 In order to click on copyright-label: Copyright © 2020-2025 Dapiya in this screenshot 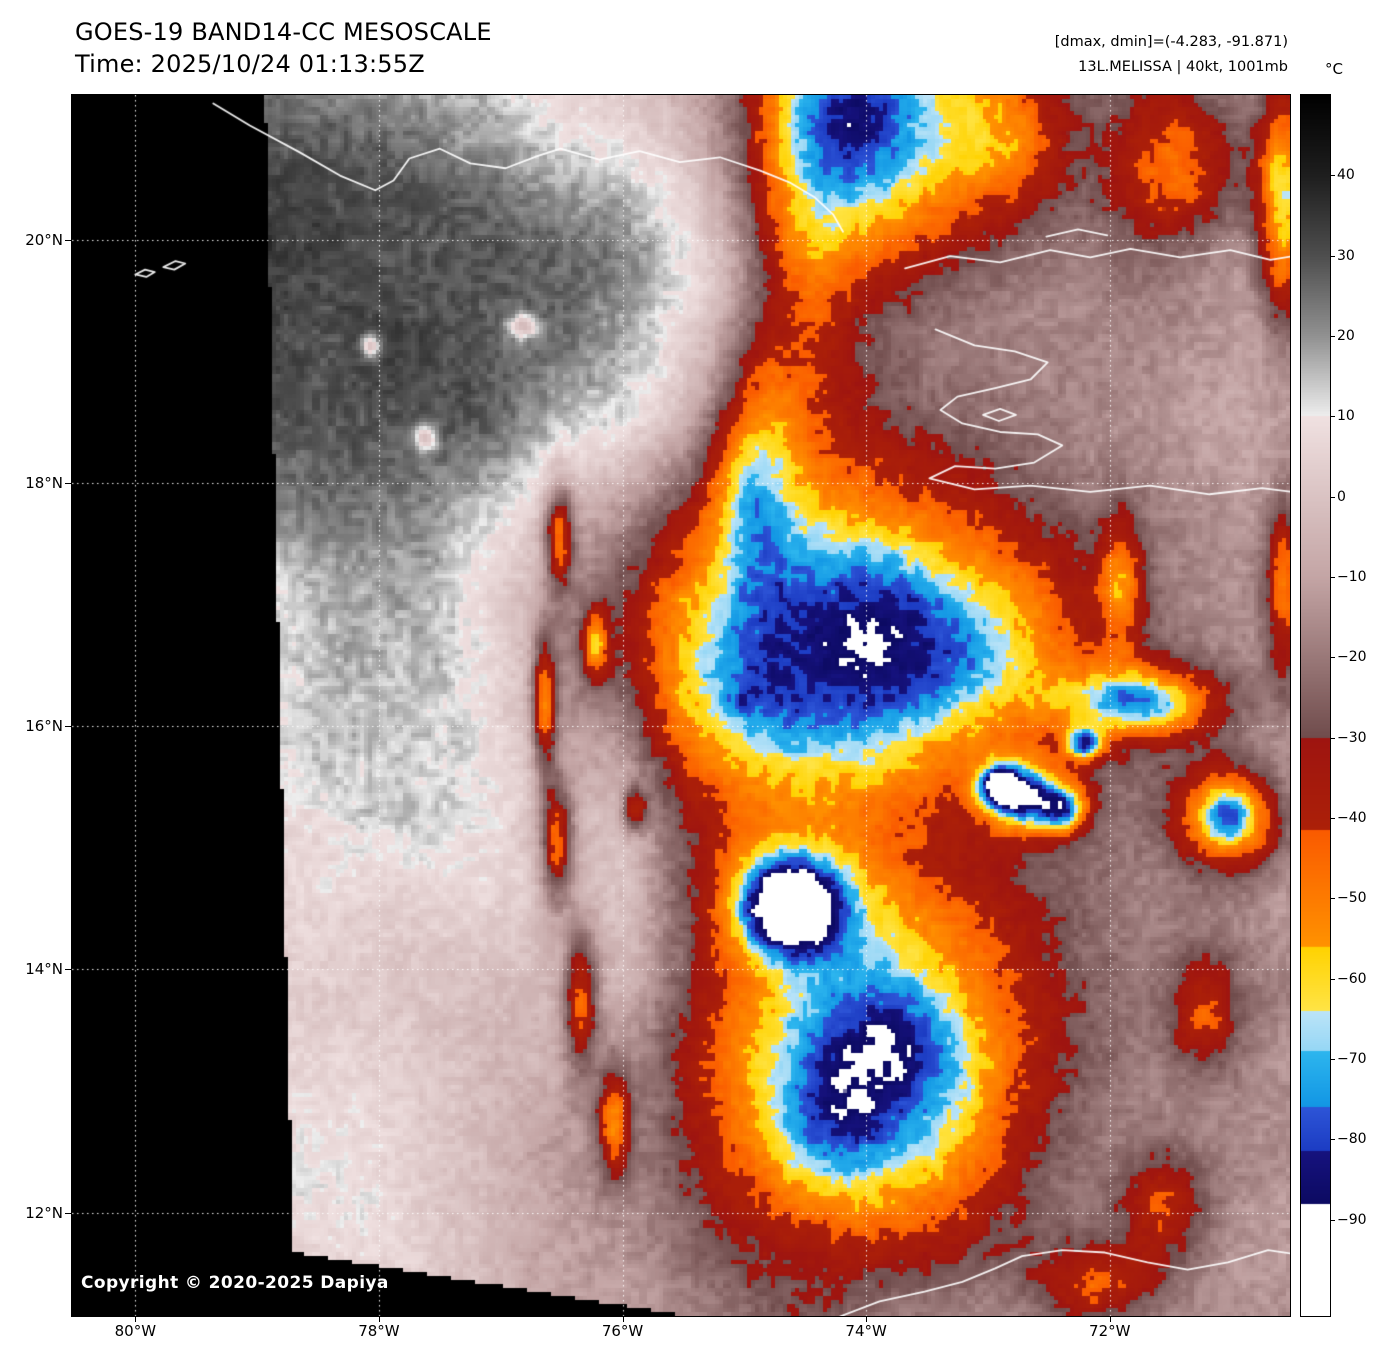, I will do `click(235, 1283)`.